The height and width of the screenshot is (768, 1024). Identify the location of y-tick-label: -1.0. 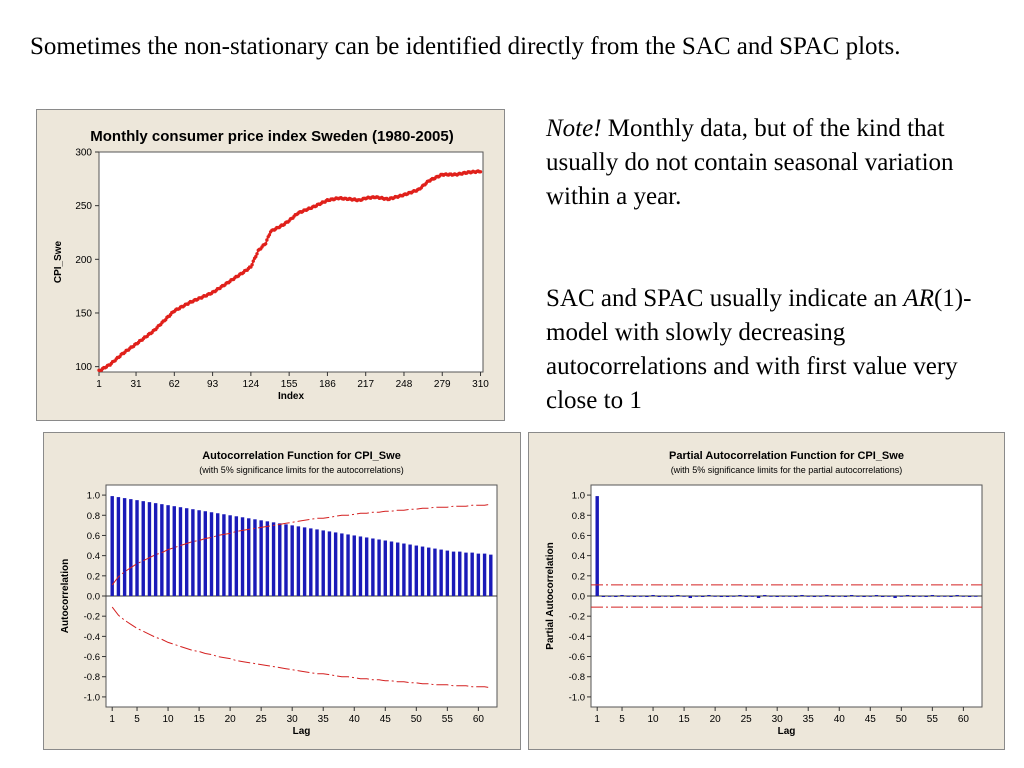
(577, 697).